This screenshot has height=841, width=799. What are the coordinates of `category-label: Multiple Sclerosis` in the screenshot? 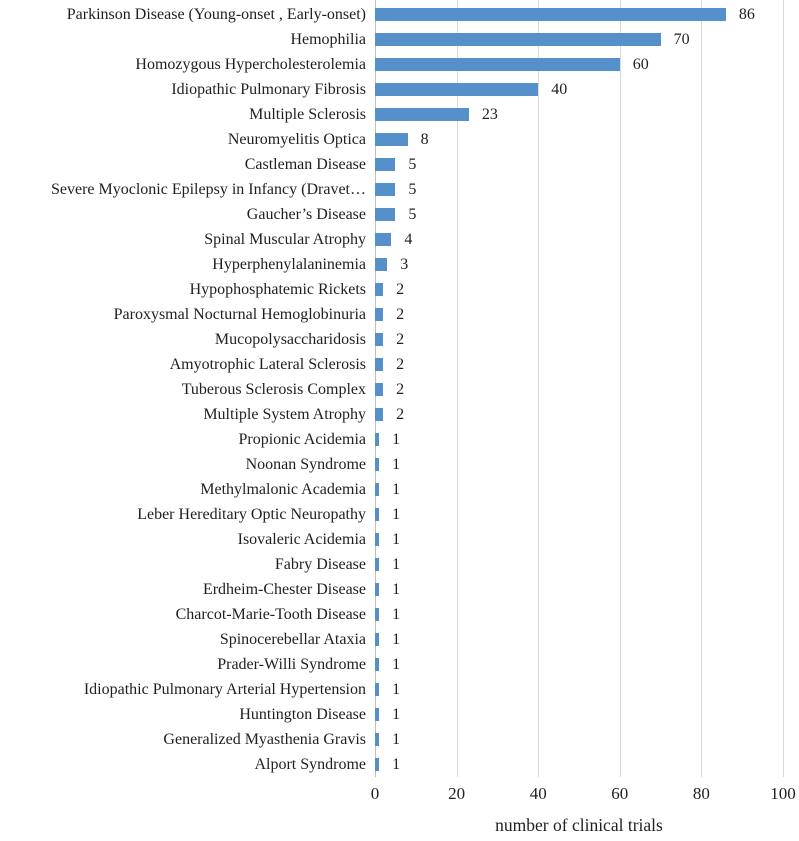 It's located at (307, 114).